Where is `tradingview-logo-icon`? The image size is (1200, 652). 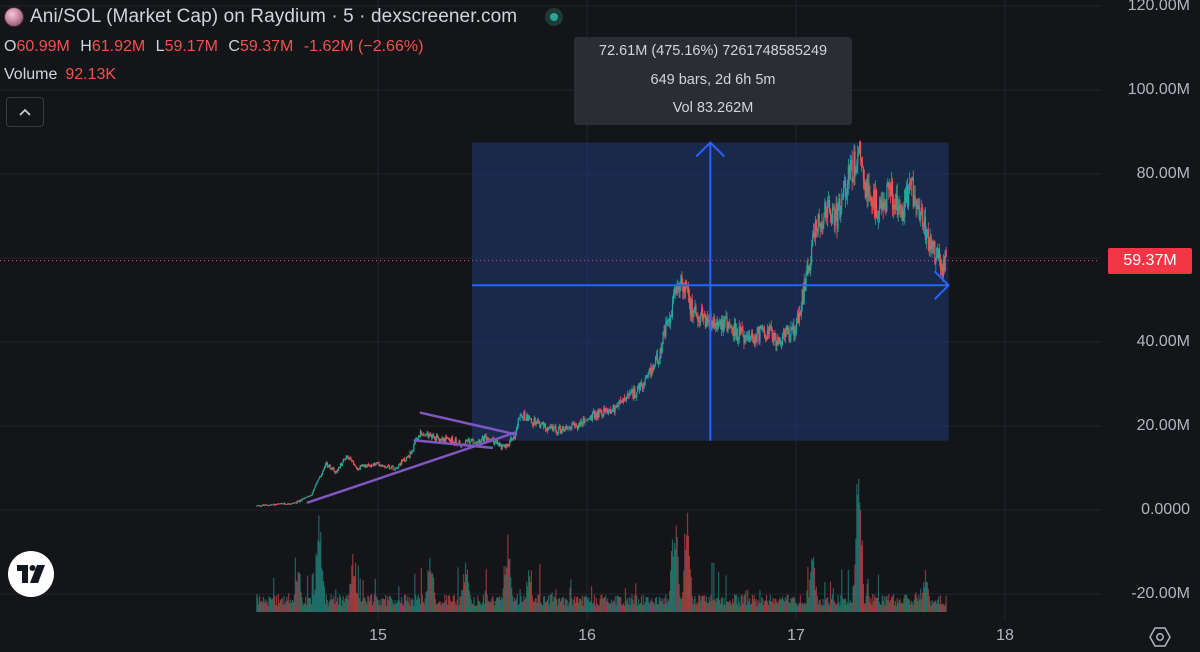 tradingview-logo-icon is located at coordinates (31, 574).